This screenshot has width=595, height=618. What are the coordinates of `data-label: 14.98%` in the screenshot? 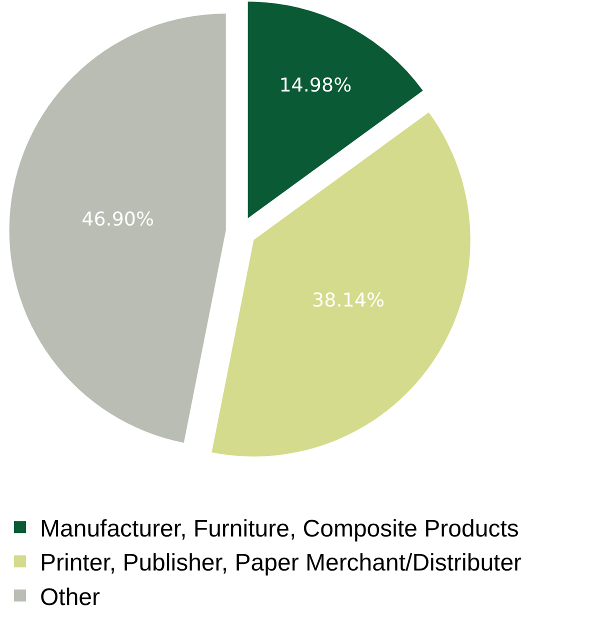 It's located at (315, 85).